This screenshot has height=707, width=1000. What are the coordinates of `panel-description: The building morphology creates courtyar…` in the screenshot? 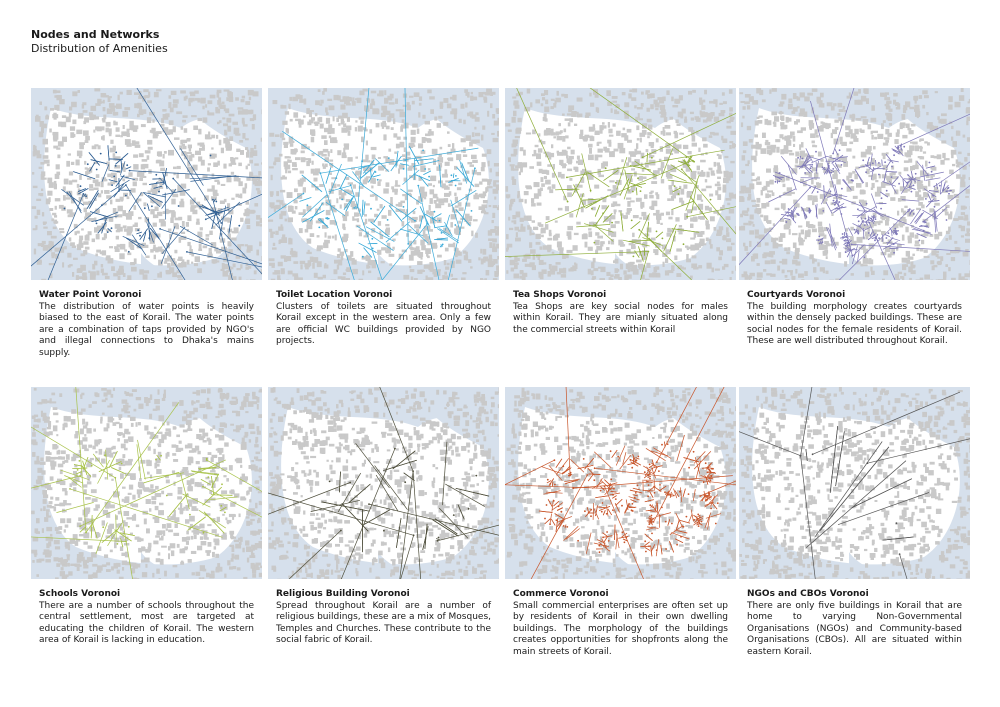 It's located at (854, 324).